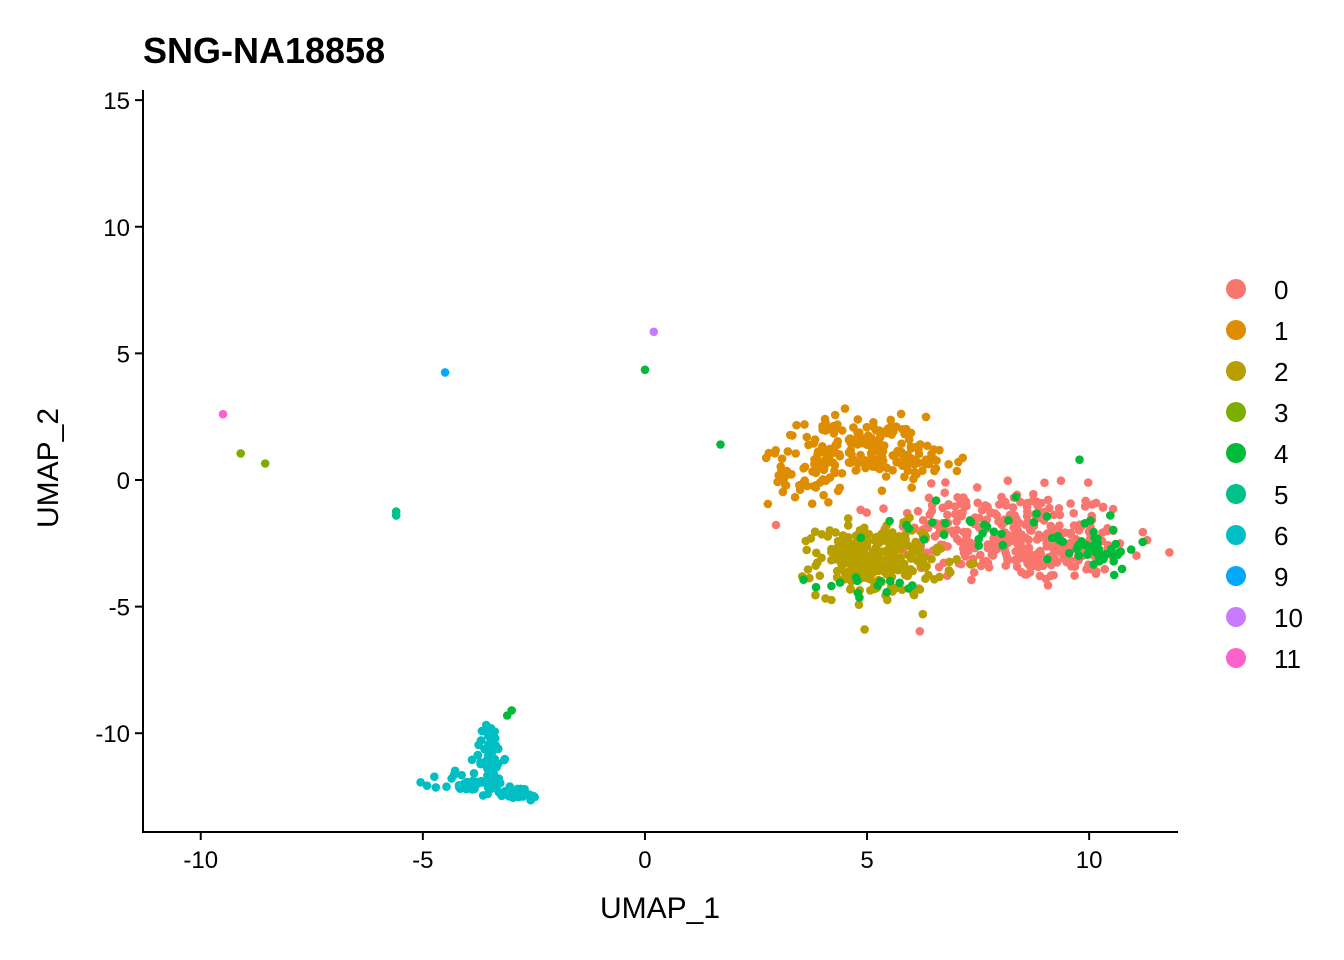 The width and height of the screenshot is (1344, 960). Describe the element at coordinates (866, 860) in the screenshot. I see `x-tick-label: 5` at that location.